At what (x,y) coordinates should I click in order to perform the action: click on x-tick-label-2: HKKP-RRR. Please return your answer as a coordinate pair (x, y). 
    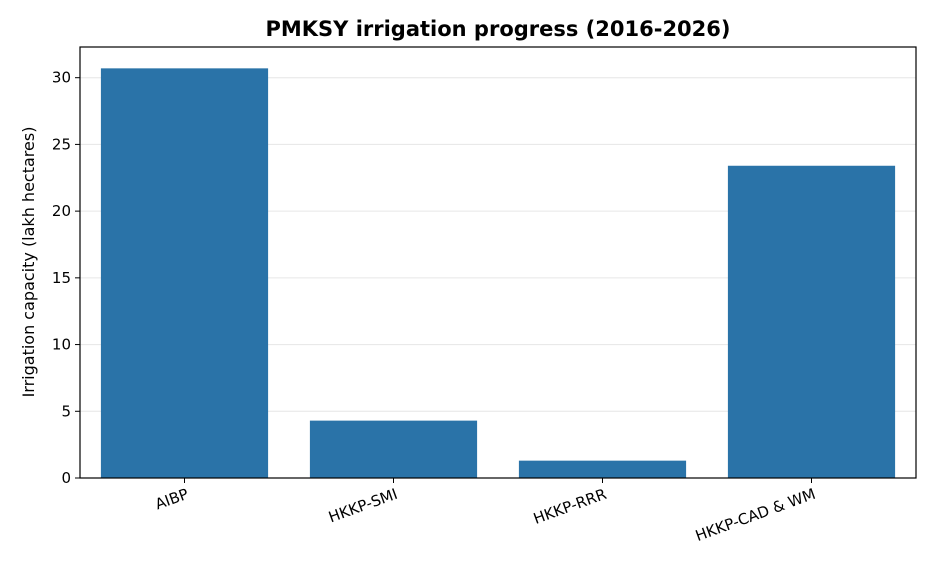
    Looking at the image, I should click on (570, 506).